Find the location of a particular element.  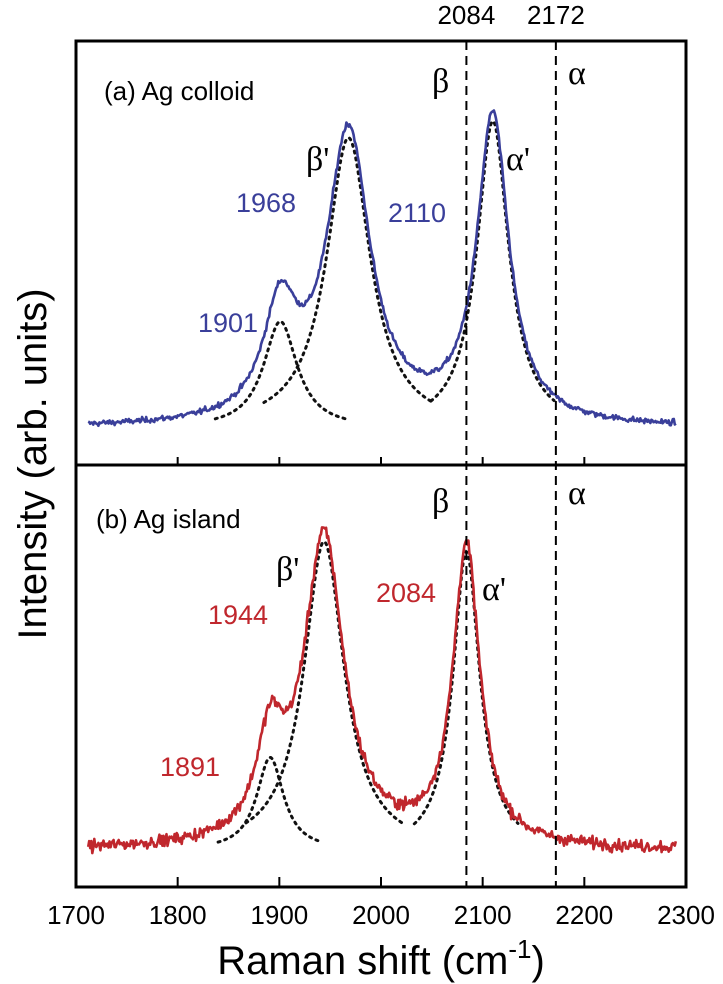

panel-b-peak-2084-label: 2084 is located at coordinates (406, 593).